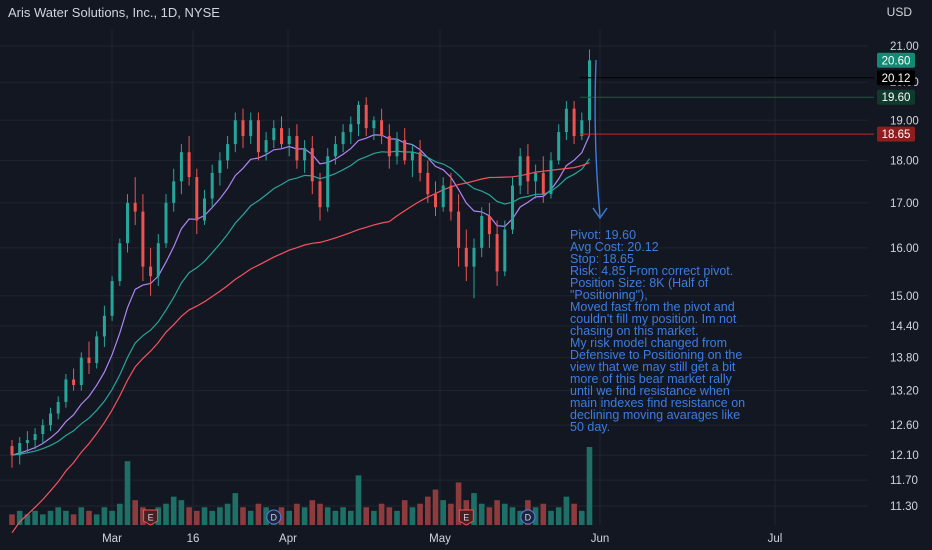 The height and width of the screenshot is (550, 932). What do you see at coordinates (904, 456) in the screenshot?
I see `y-tick-label: 12.10` at bounding box center [904, 456].